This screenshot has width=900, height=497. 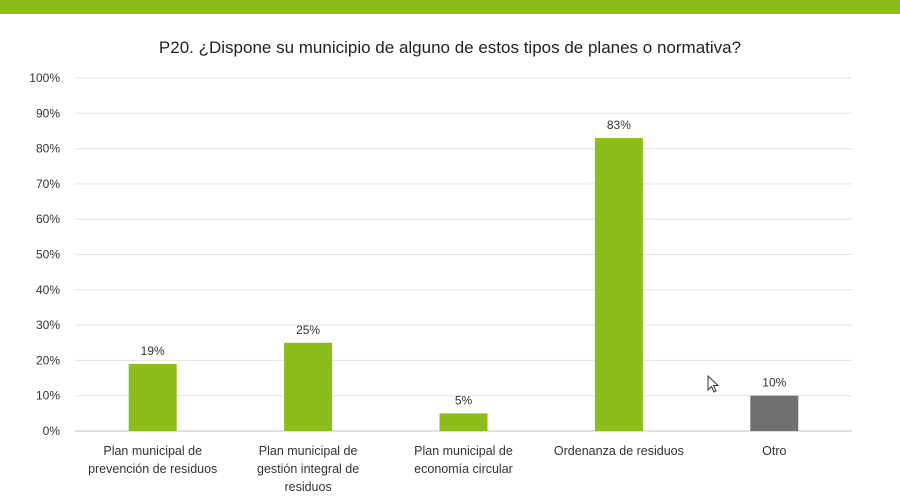 I want to click on y-tick-label: 80%, so click(x=48, y=149).